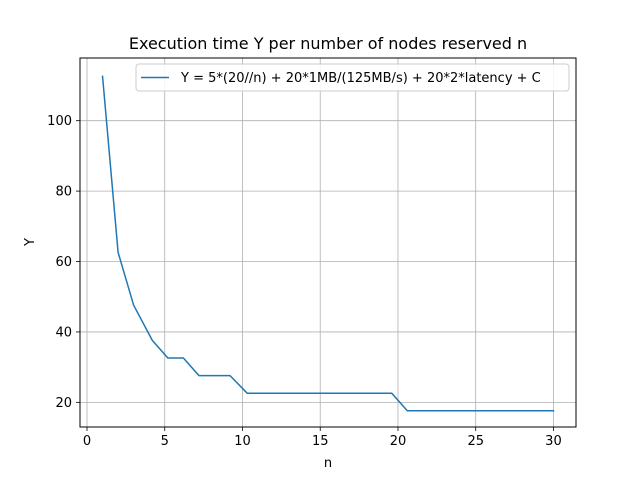 This screenshot has width=640, height=480. I want to click on y-axis-label: Y, so click(30, 242).